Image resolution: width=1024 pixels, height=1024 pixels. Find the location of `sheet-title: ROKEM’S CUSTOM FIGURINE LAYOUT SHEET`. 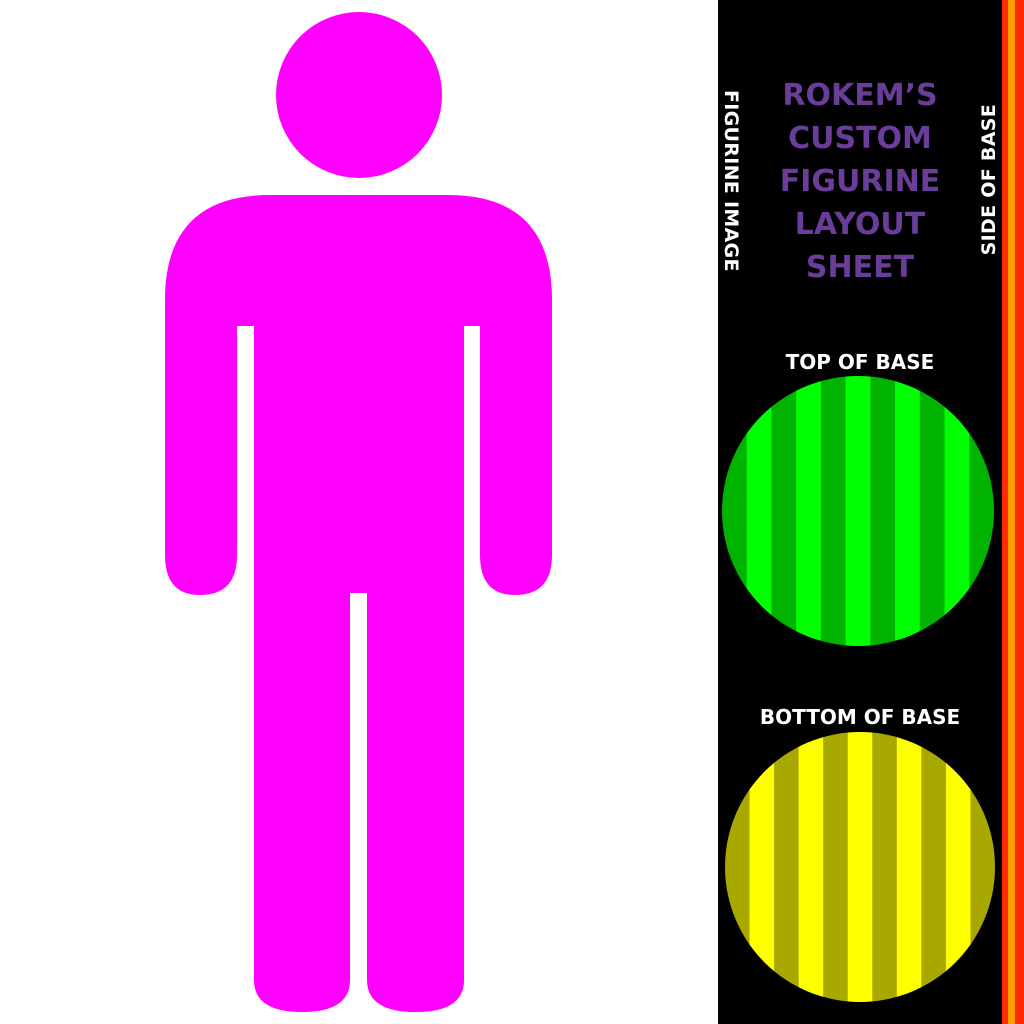

sheet-title: ROKEM’S CUSTOM FIGURINE LAYOUT SHEET is located at coordinates (860, 181).